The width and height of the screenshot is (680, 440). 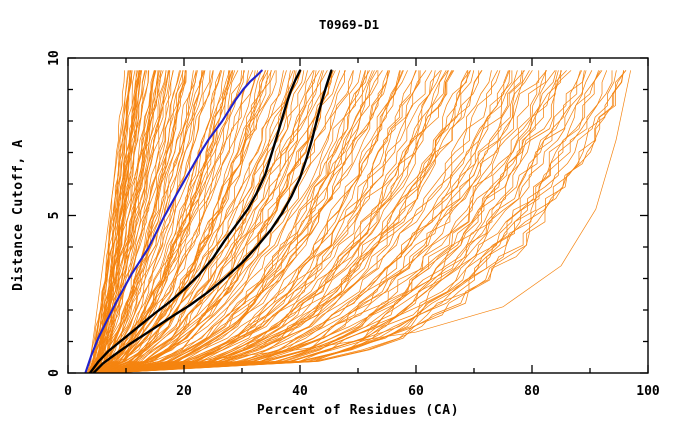 I want to click on x-axis-label: Percent of Residues (CA), so click(x=358, y=410).